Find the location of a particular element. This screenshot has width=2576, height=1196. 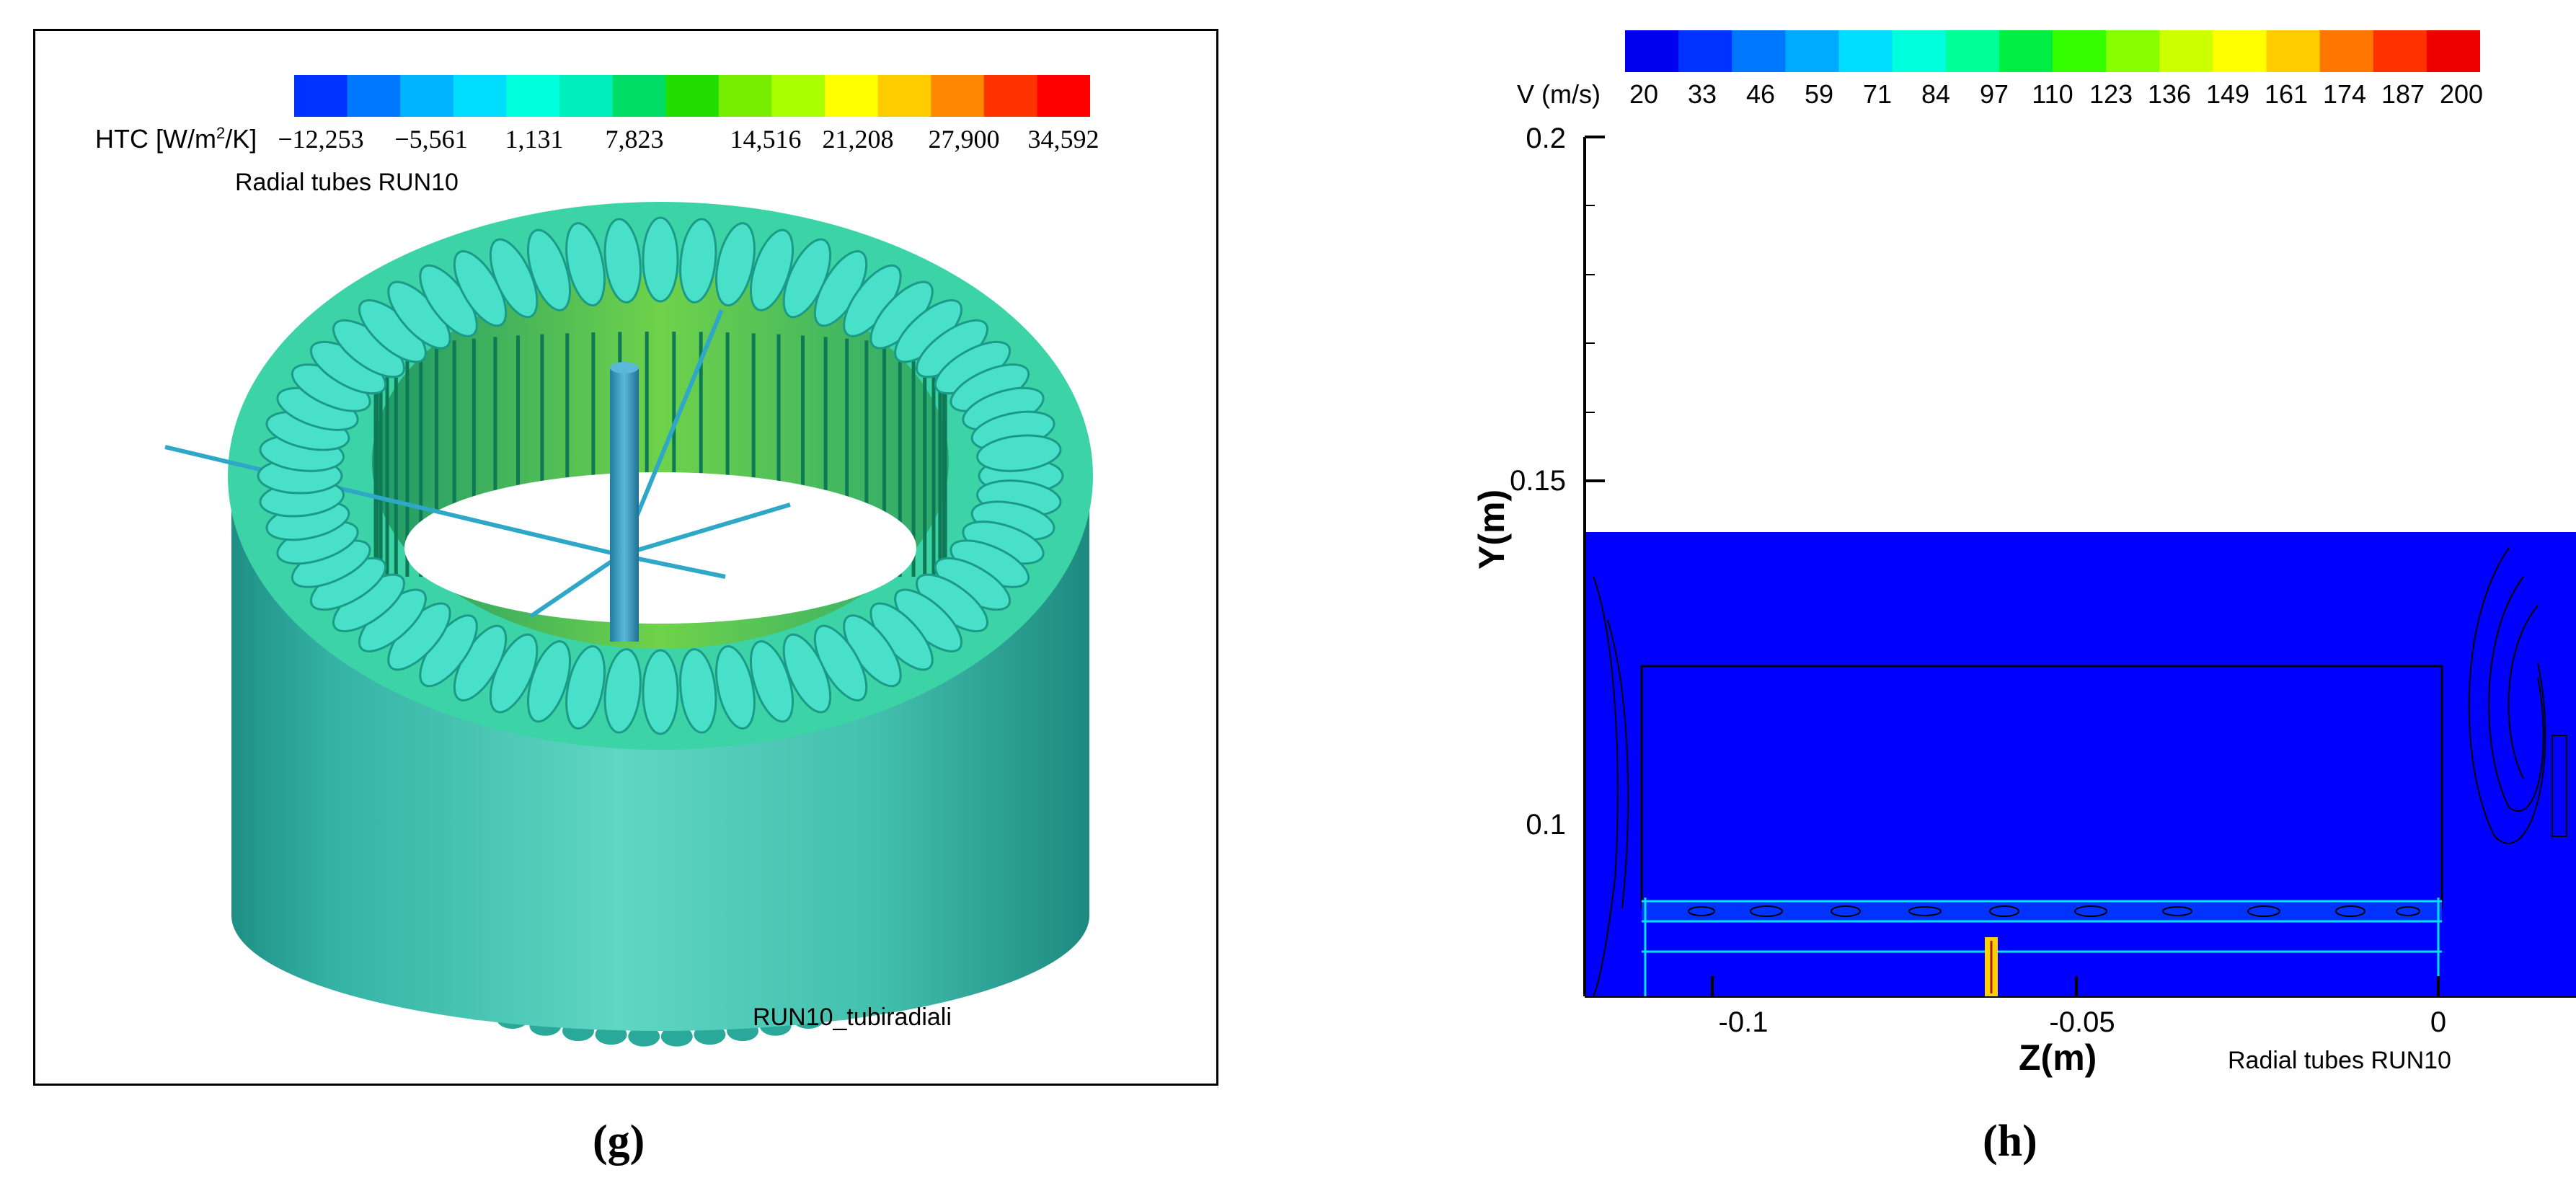

y-axis-label: Y(m) is located at coordinates (1491, 529).